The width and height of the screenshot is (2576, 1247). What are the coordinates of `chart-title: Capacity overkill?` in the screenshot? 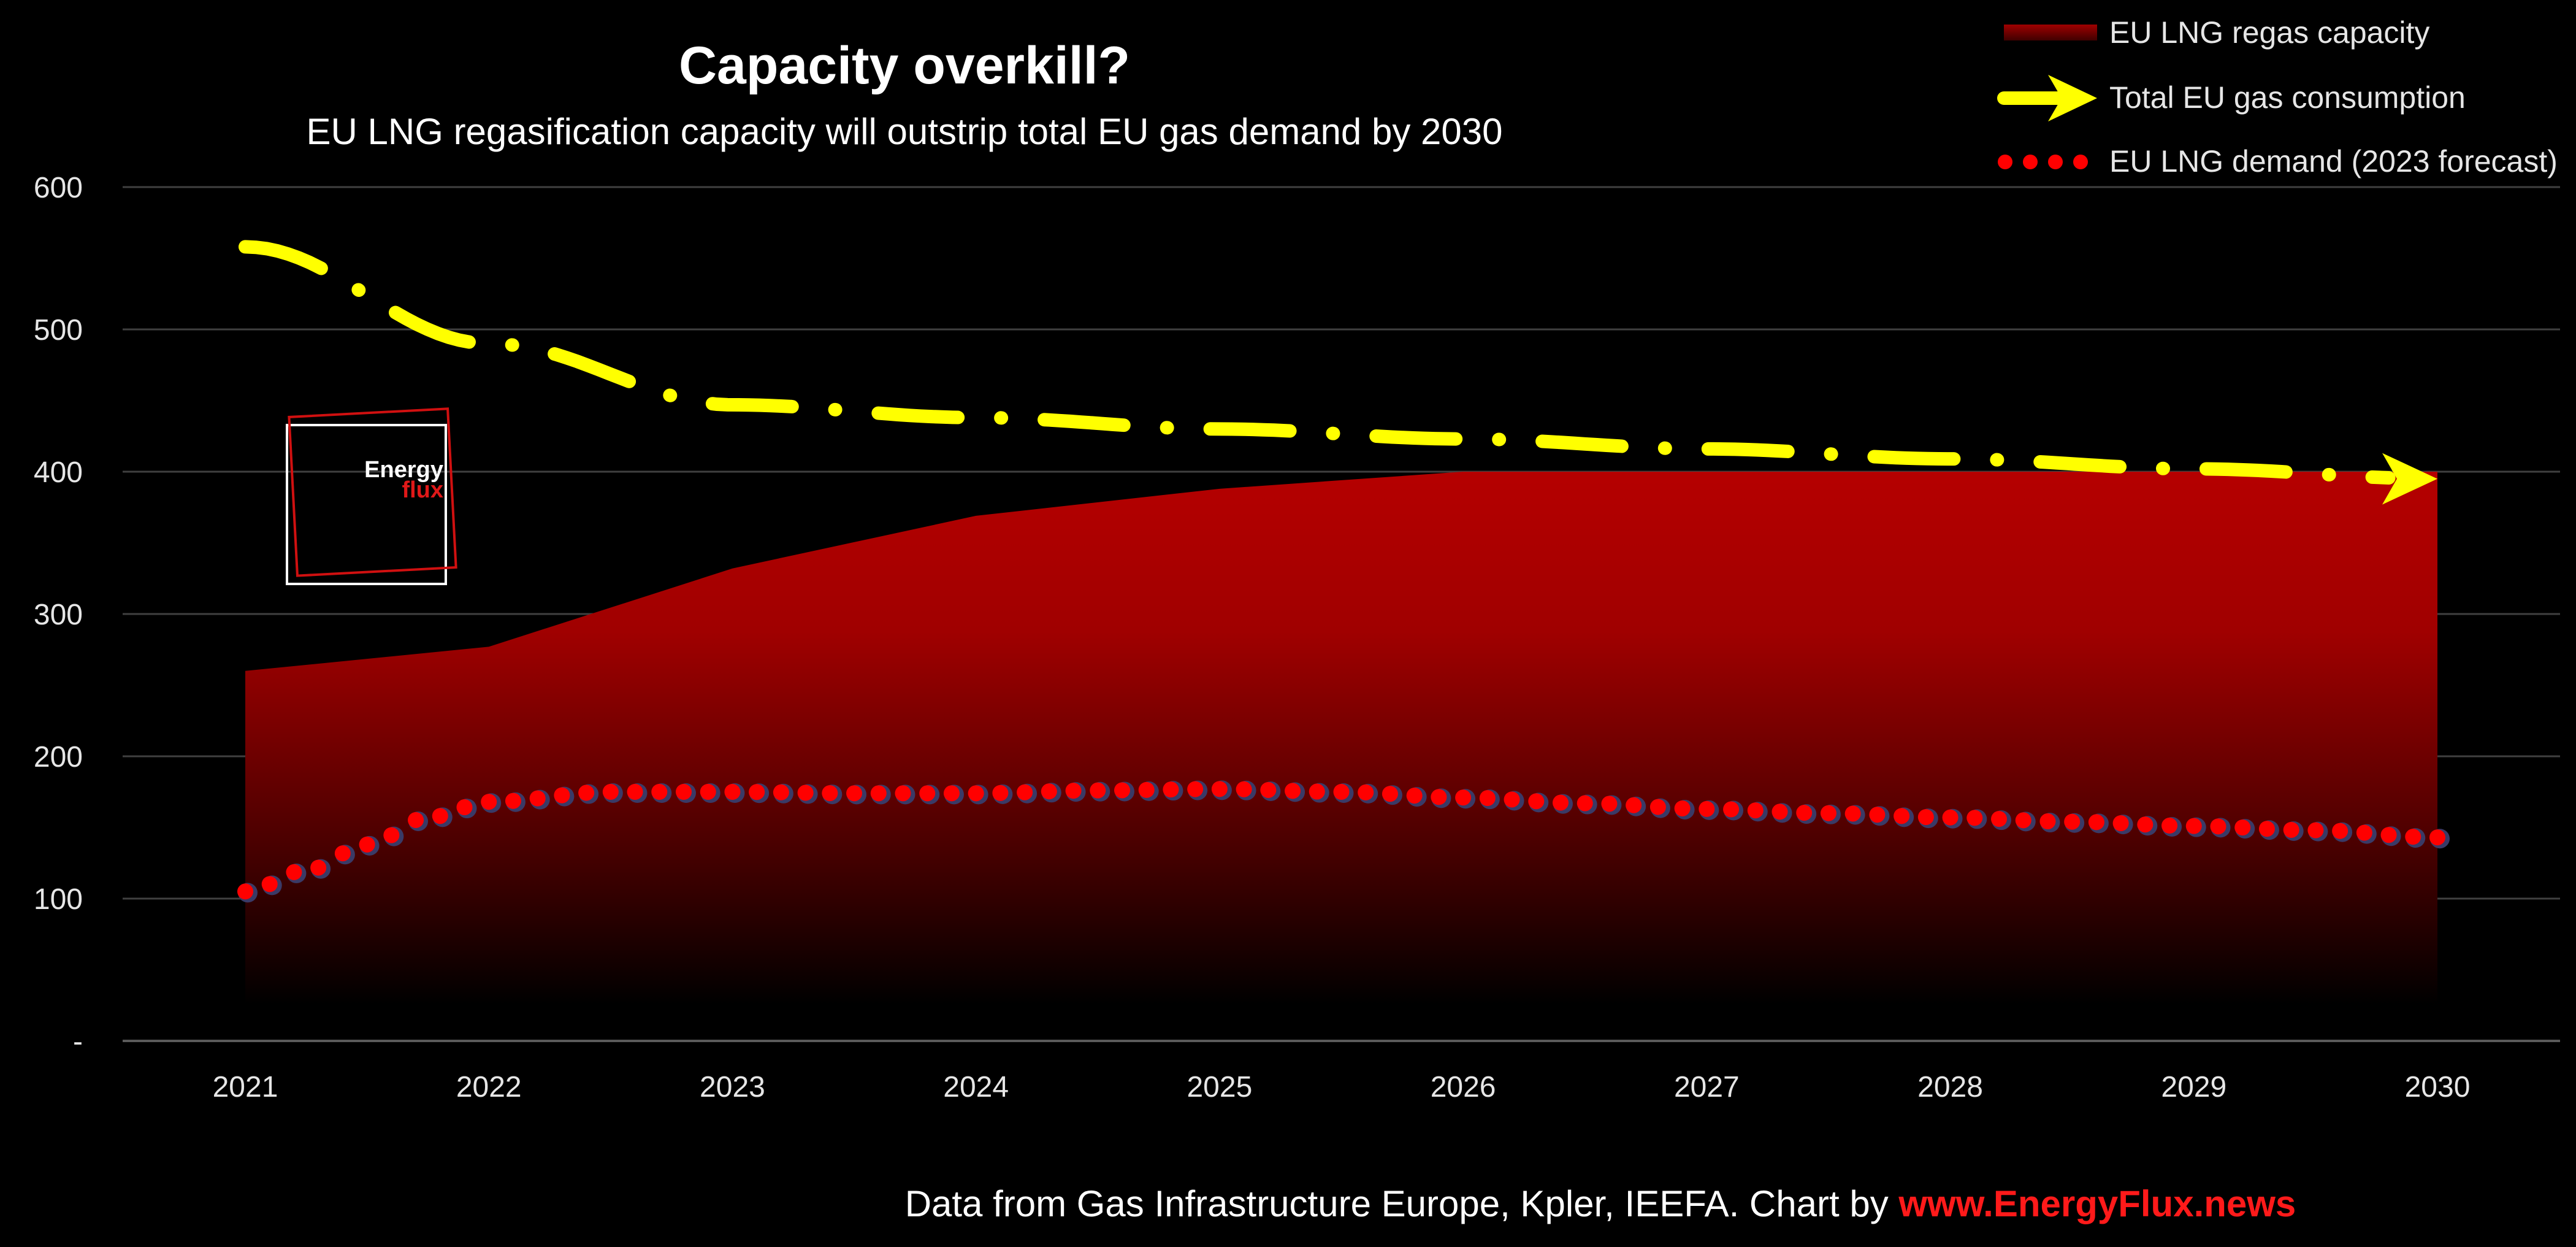 It's located at (904, 65).